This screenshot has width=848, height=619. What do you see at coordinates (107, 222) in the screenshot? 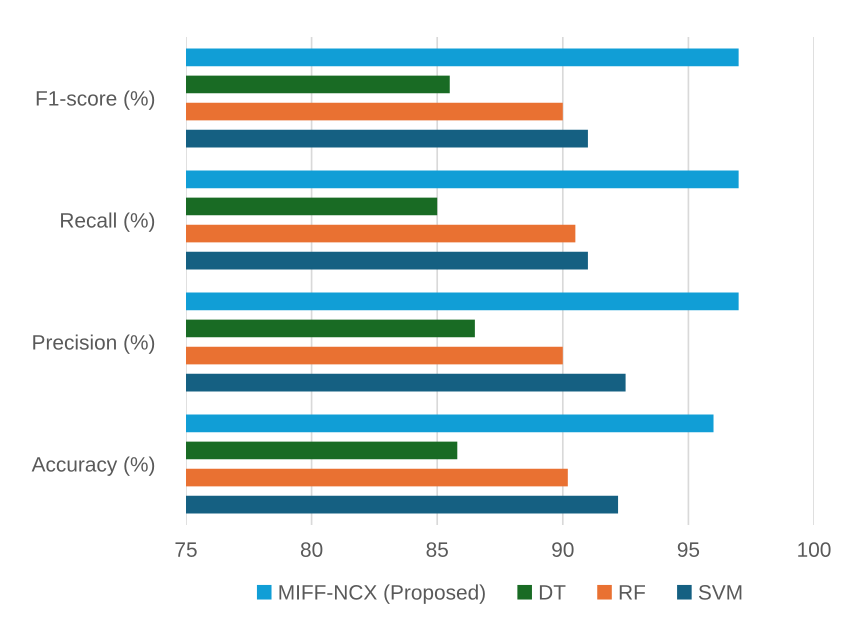
I see `y-tick-label: Recall (%)` at bounding box center [107, 222].